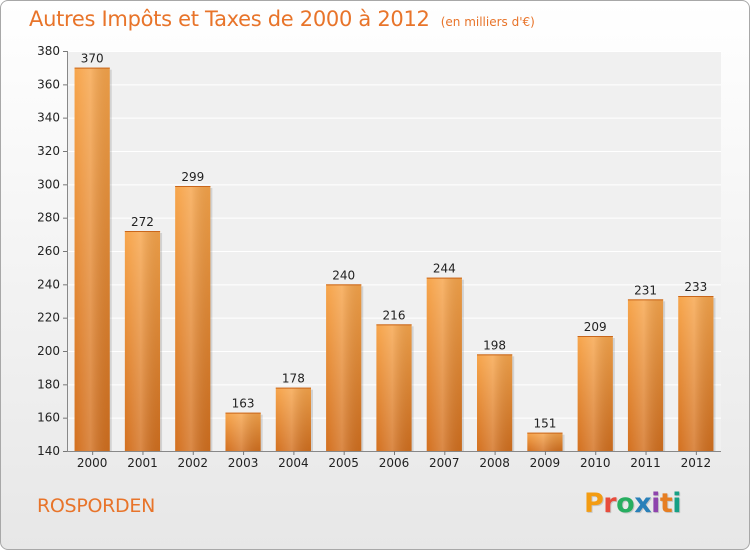  What do you see at coordinates (494, 345) in the screenshot?
I see `data-label: 198` at bounding box center [494, 345].